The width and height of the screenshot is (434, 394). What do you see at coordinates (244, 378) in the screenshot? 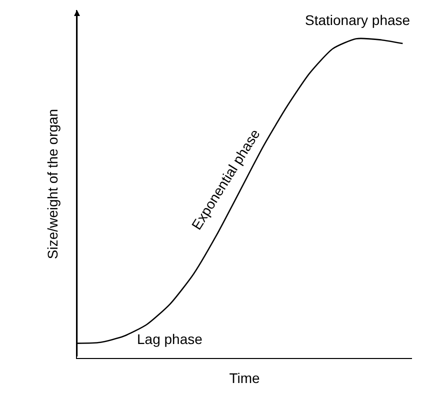
I see `x-axis-title: Time` at bounding box center [244, 378].